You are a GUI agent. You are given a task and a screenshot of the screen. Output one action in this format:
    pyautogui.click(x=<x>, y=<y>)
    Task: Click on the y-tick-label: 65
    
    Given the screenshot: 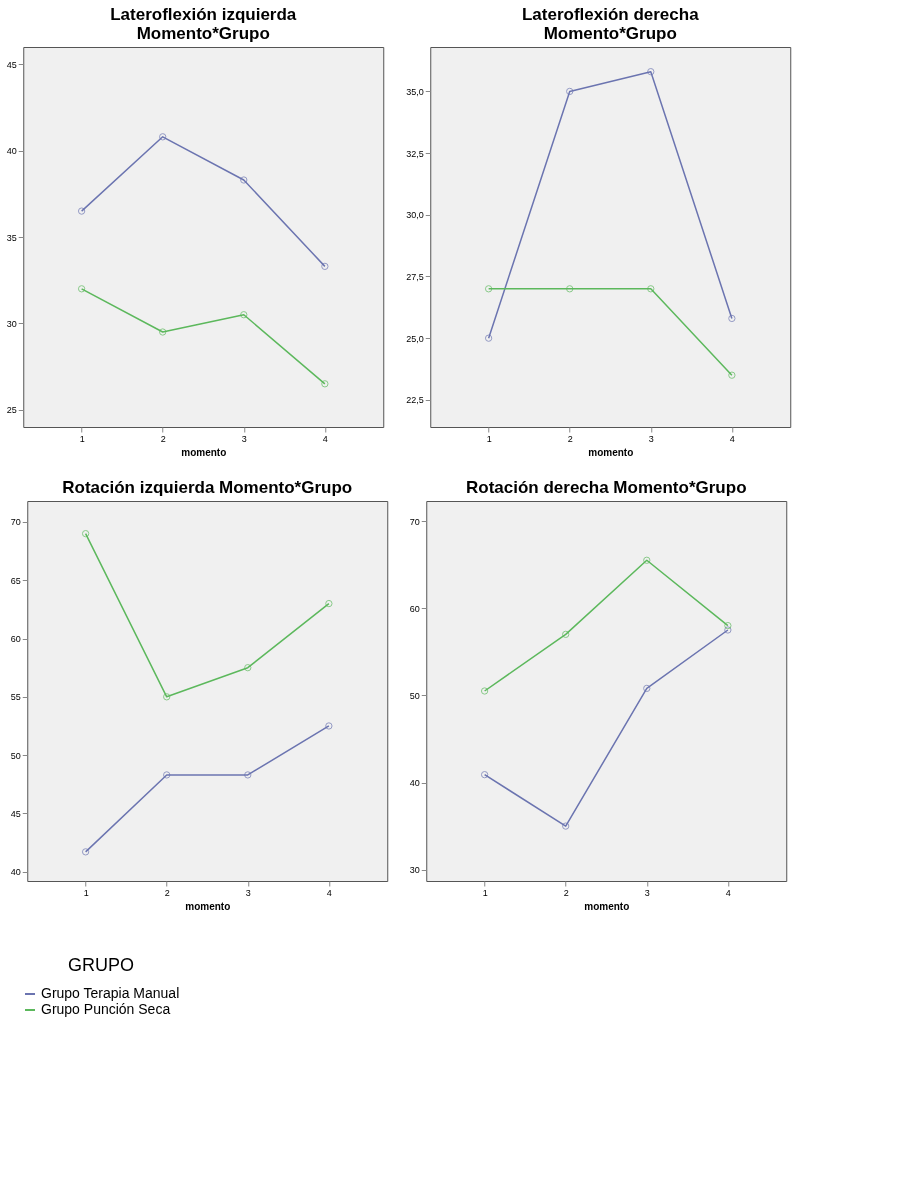 What is the action you would take?
    pyautogui.click(x=15, y=580)
    